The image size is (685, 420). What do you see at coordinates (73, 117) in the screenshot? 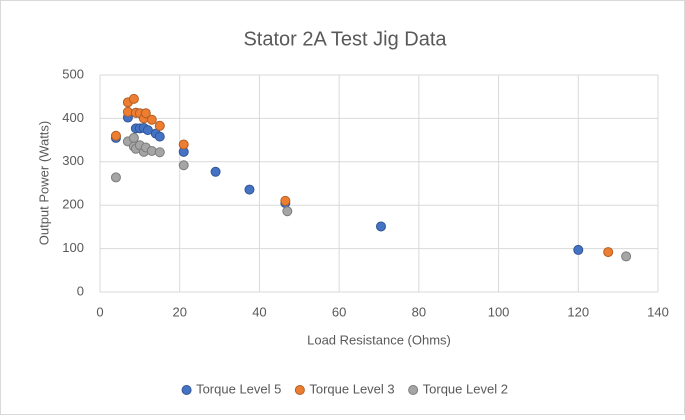
I see `y-tick-label: 400` at bounding box center [73, 117].